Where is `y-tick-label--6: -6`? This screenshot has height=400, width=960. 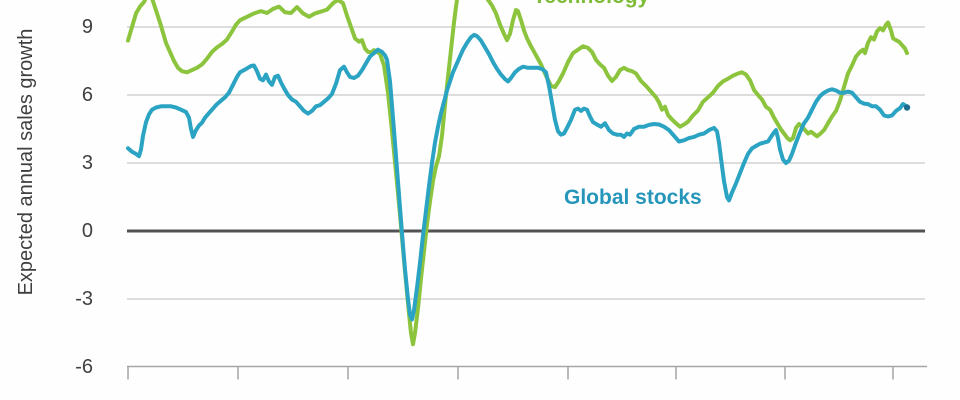 y-tick-label--6: -6 is located at coordinates (84, 366).